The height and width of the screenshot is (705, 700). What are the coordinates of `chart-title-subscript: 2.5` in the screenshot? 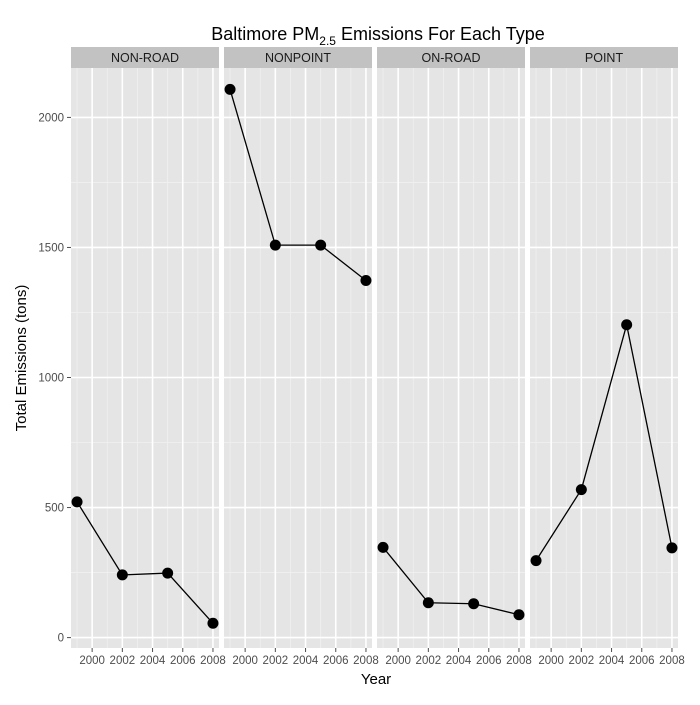 It's located at (327, 41).